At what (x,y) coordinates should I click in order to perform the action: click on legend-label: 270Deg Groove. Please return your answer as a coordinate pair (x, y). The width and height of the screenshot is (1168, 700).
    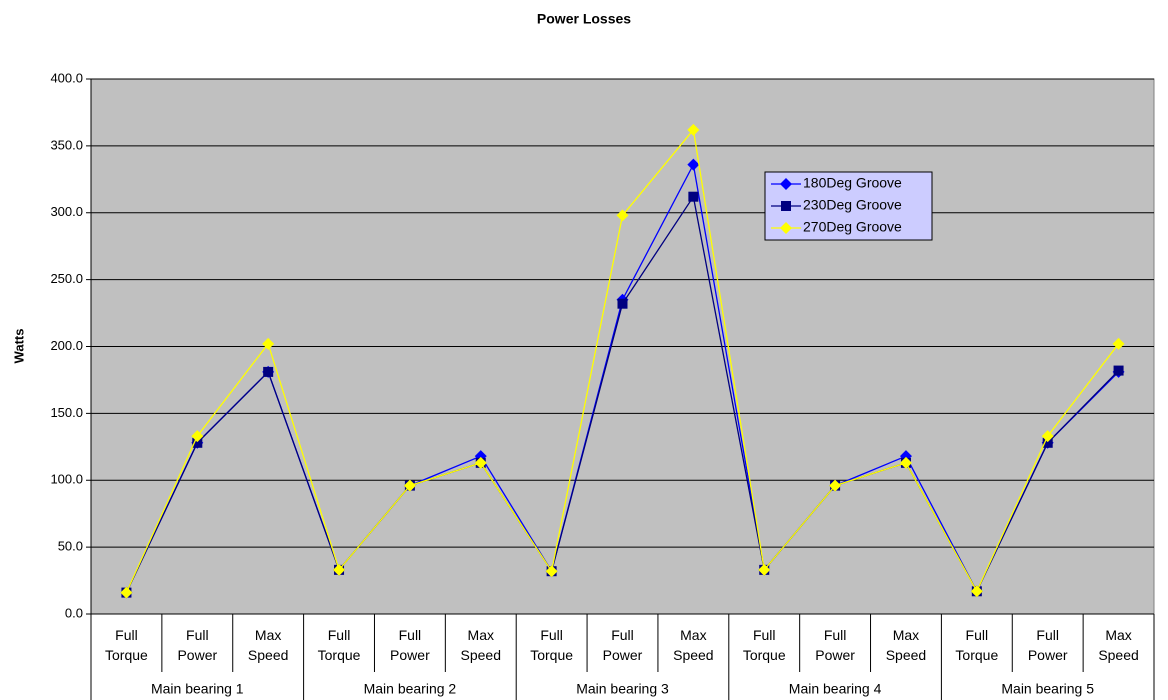
    Looking at the image, I should click on (852, 227).